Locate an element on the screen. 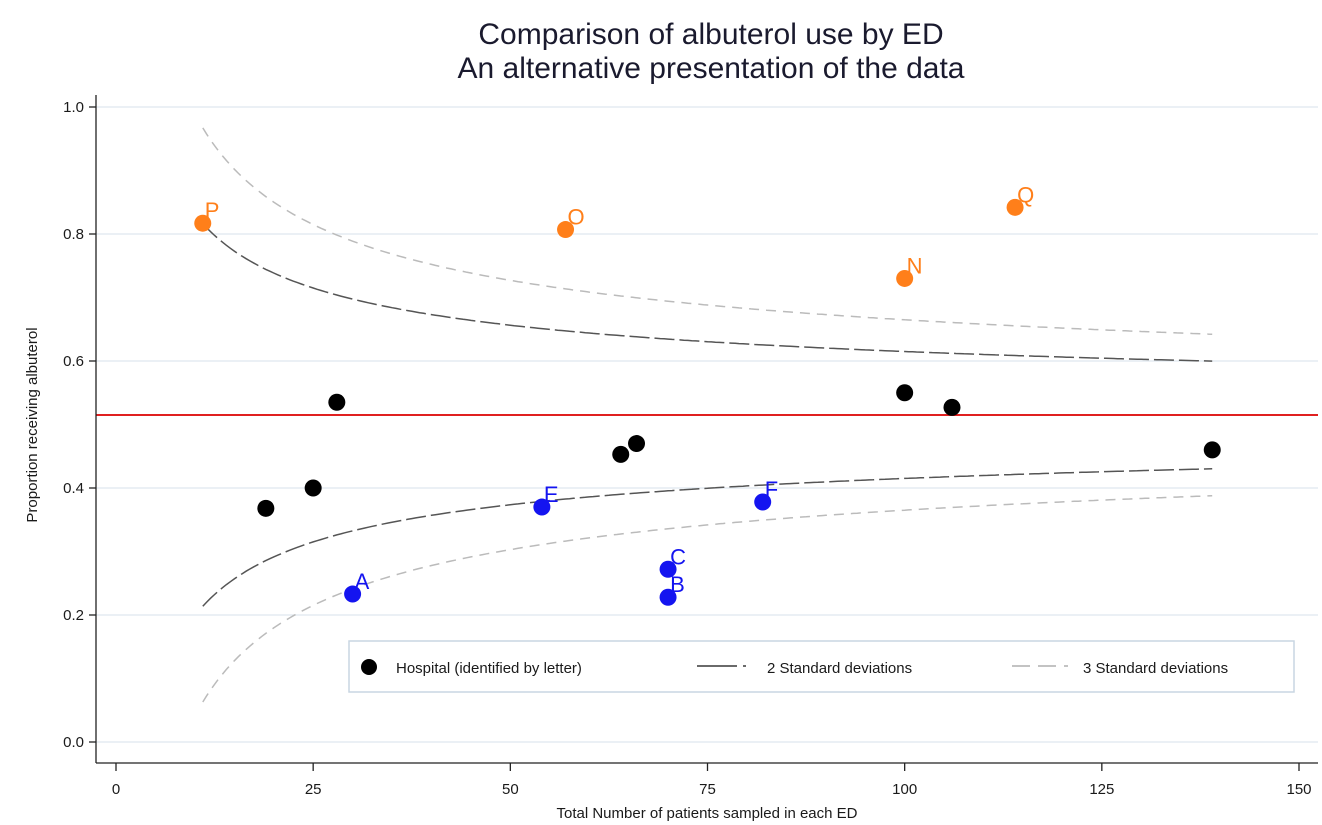 This screenshot has width=1322, height=825. point-label-c: C is located at coordinates (678, 556).